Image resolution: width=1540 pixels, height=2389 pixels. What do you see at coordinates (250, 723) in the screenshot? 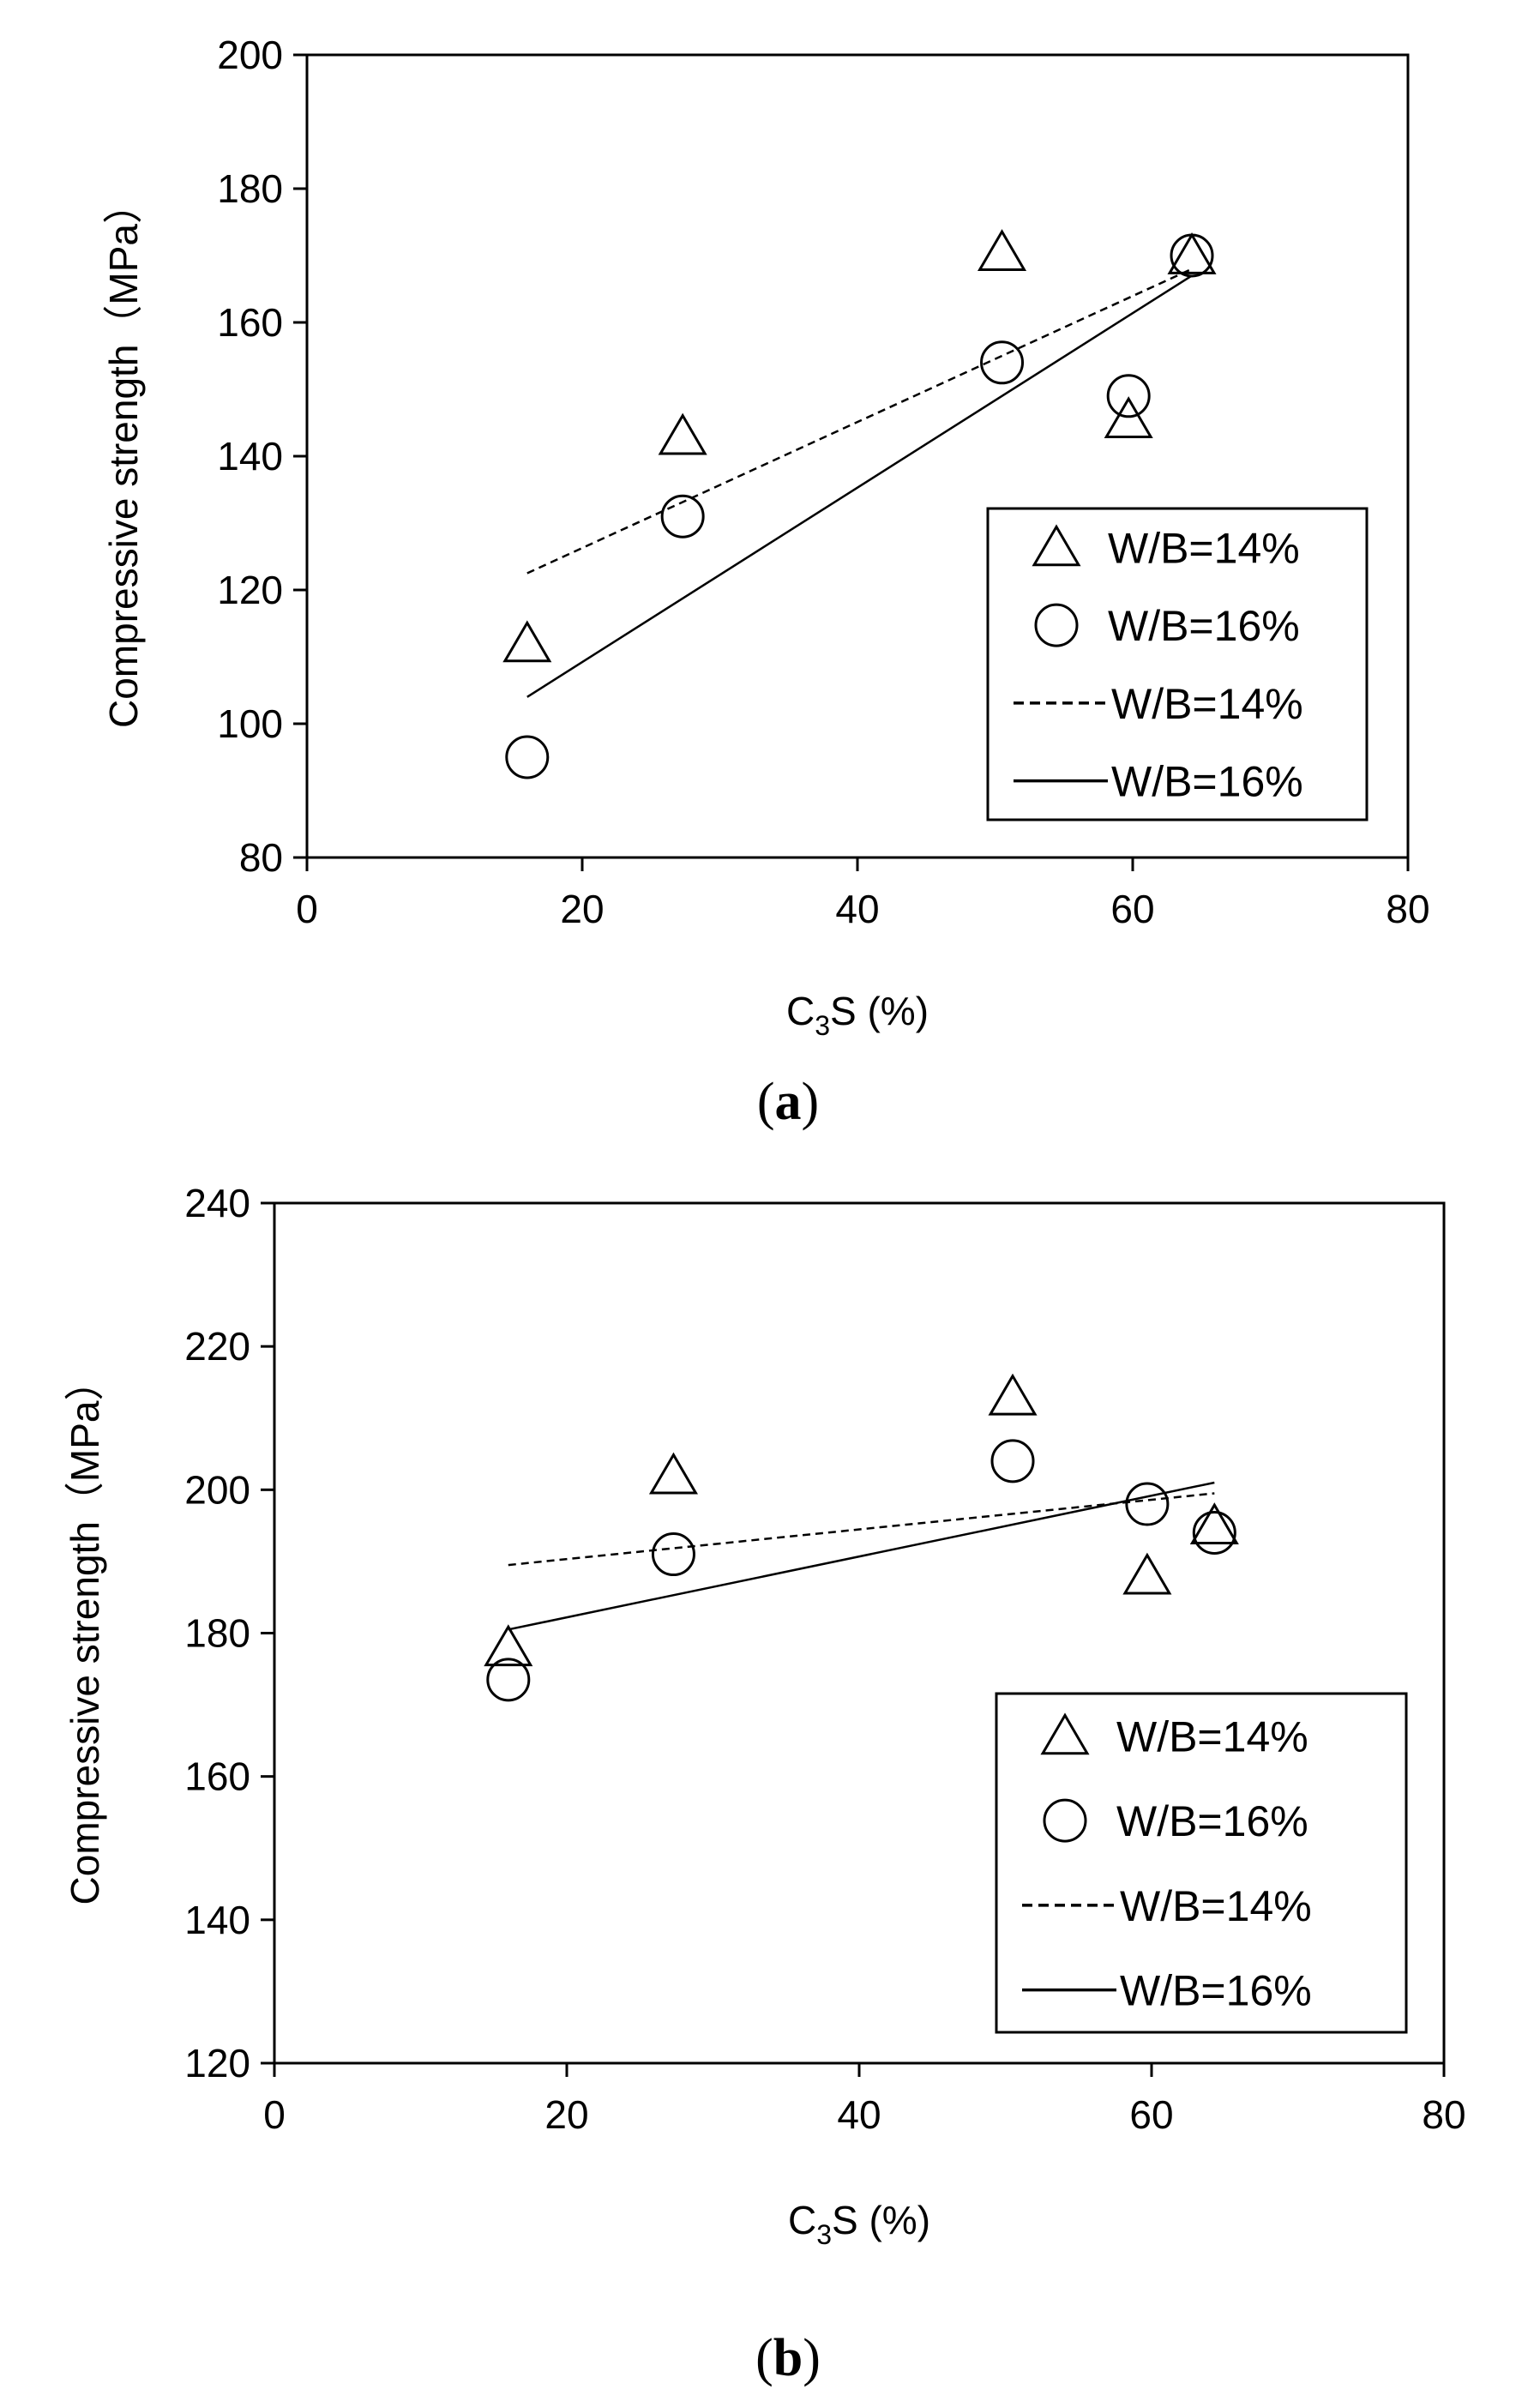
I see `y-tick-label: 100` at bounding box center [250, 723].